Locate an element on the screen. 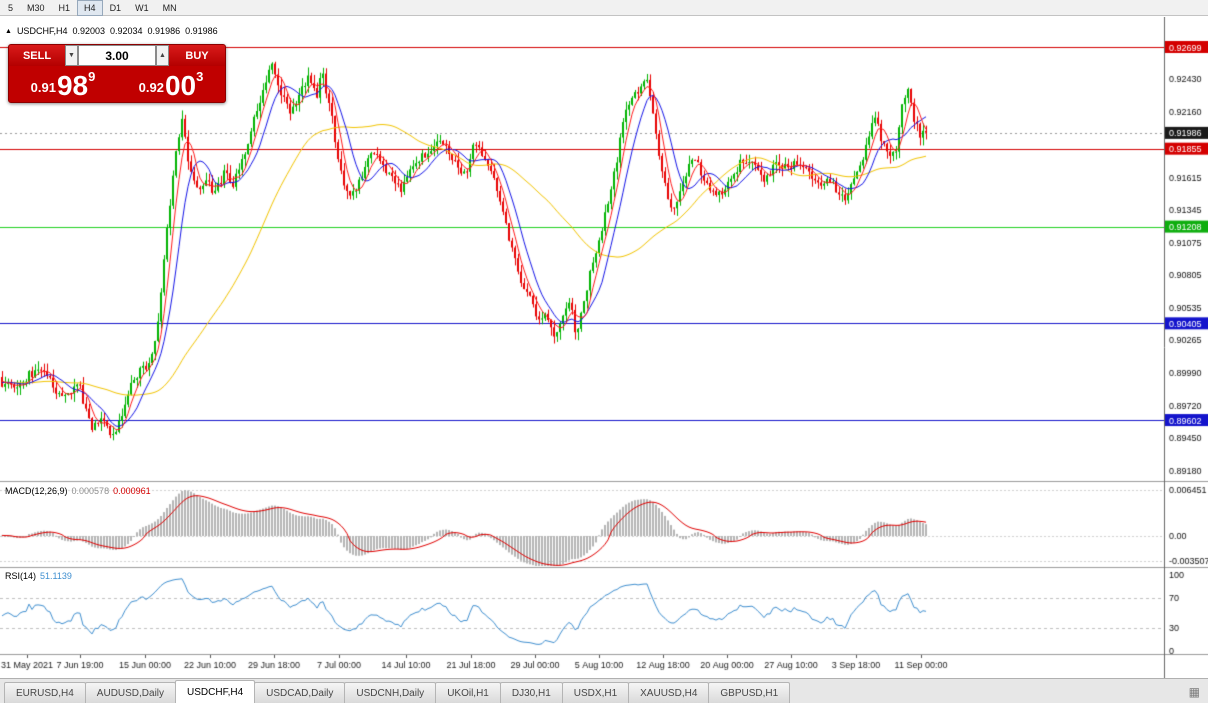 This screenshot has width=1208, height=703. rsi-indicator-label: RSI(14) 51.1139 is located at coordinates (38, 576).